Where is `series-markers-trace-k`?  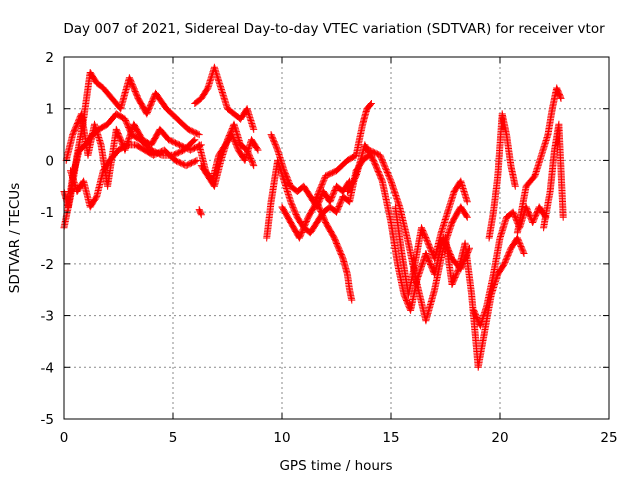
series-markers-trace-k is located at coordinates (317, 251).